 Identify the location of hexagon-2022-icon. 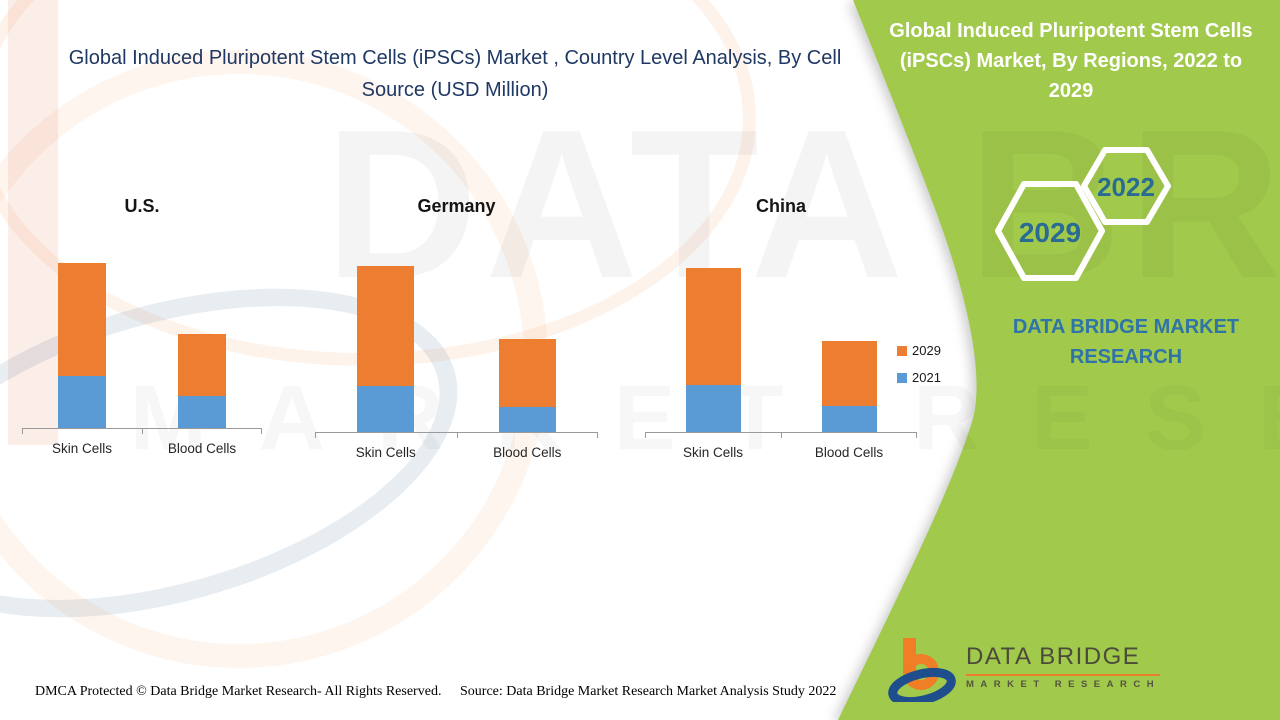
(1126, 186).